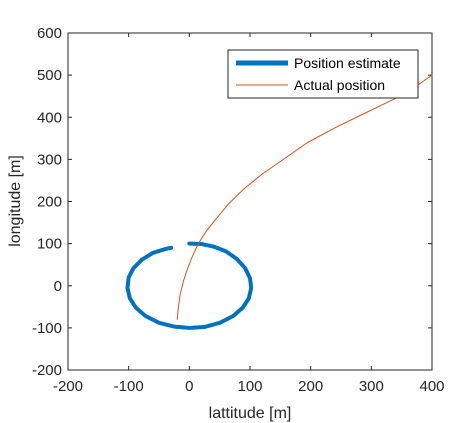  I want to click on y-tick-label: 500, so click(49, 75).